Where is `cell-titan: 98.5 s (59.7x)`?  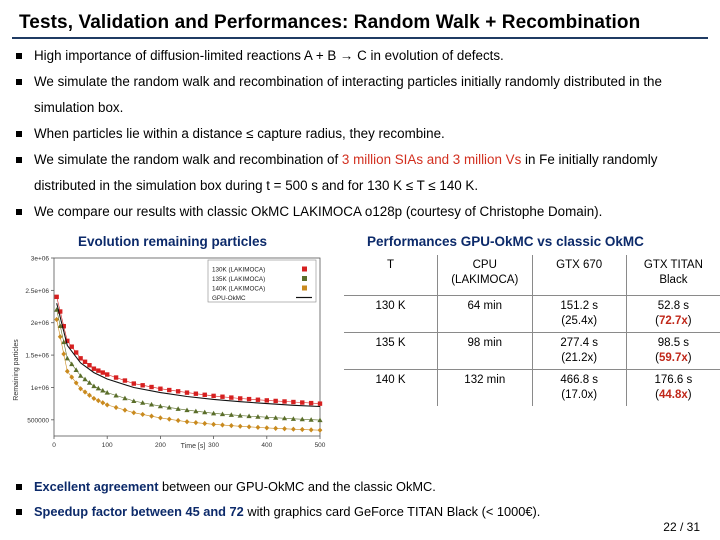 cell-titan: 98.5 s (59.7x) is located at coordinates (672, 351).